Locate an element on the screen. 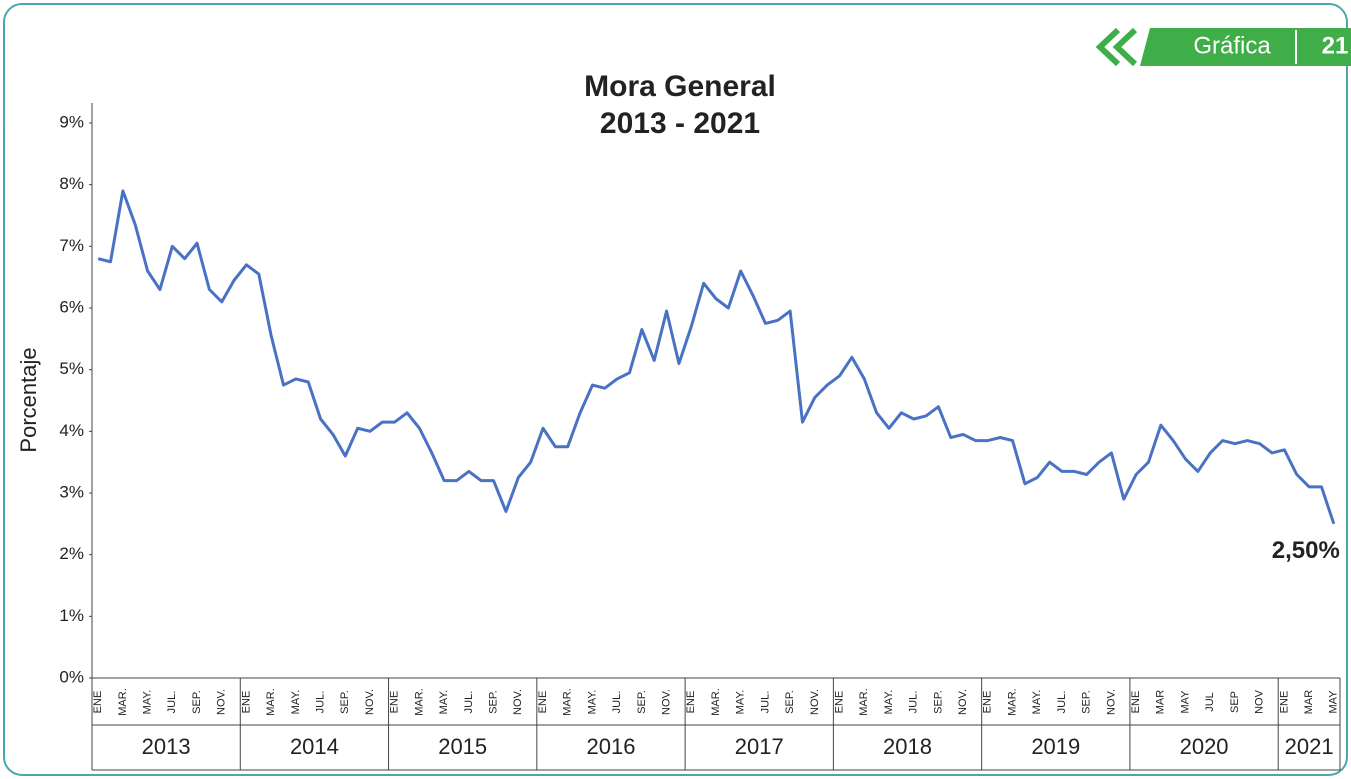 This screenshot has width=1351, height=779. year-label: 2013 is located at coordinates (166, 746).